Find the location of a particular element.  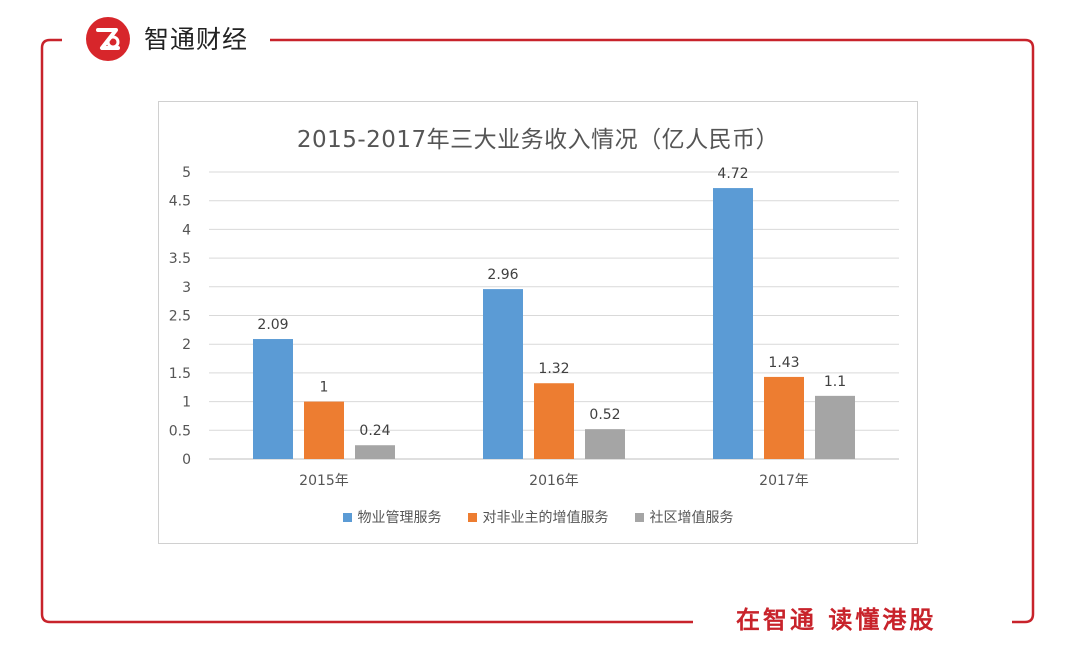

data-label: 2.96 is located at coordinates (502, 275).